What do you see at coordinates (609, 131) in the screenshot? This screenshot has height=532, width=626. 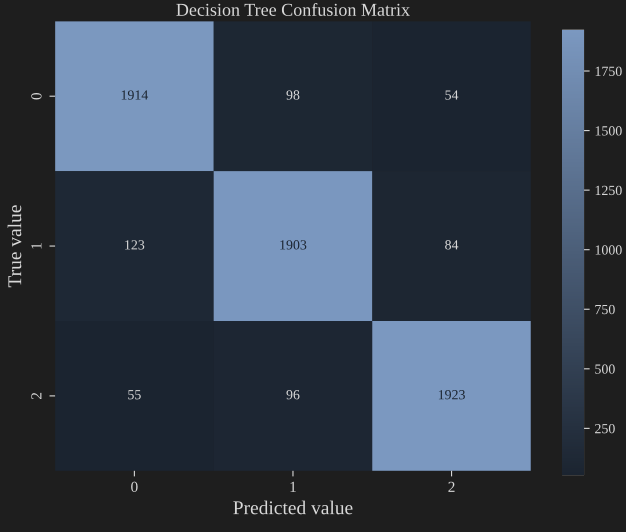 I see `color-bar-label: 1500` at bounding box center [609, 131].